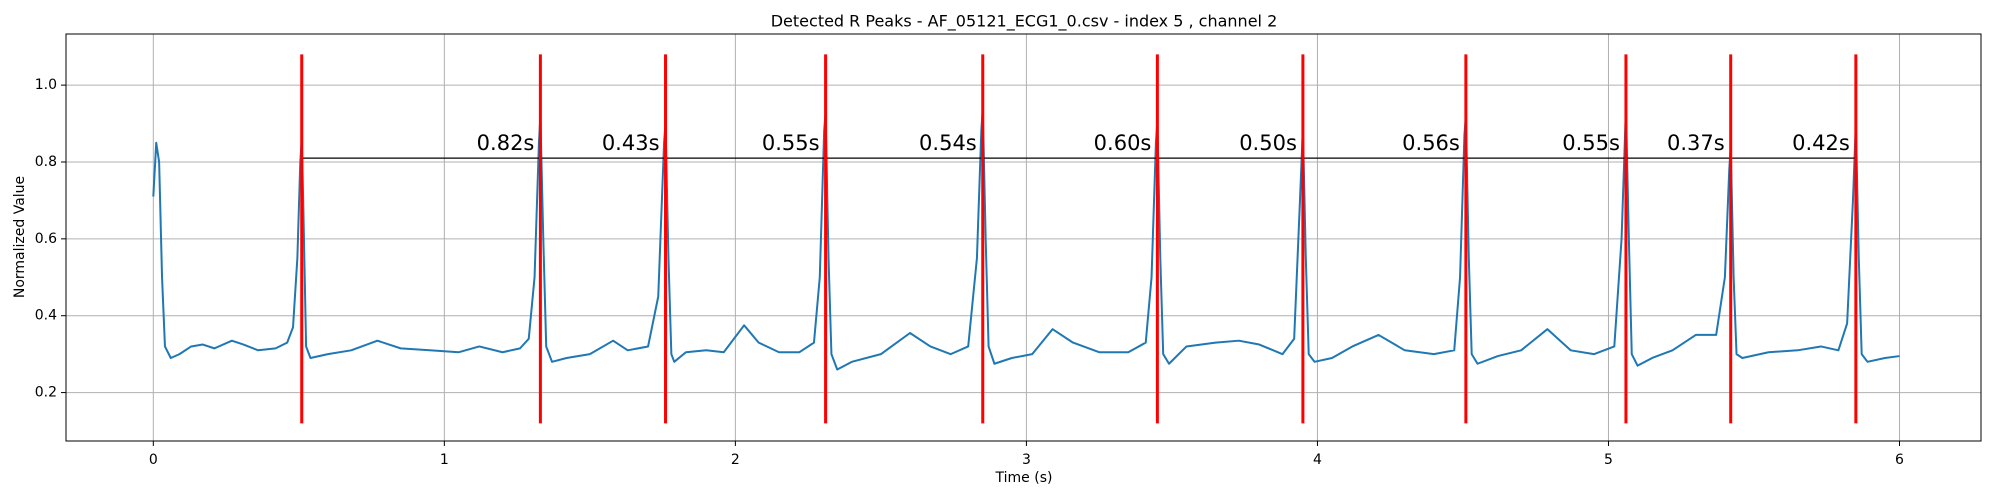 The width and height of the screenshot is (2000, 500). I want to click on interval-label: 0.56s, so click(1431, 143).